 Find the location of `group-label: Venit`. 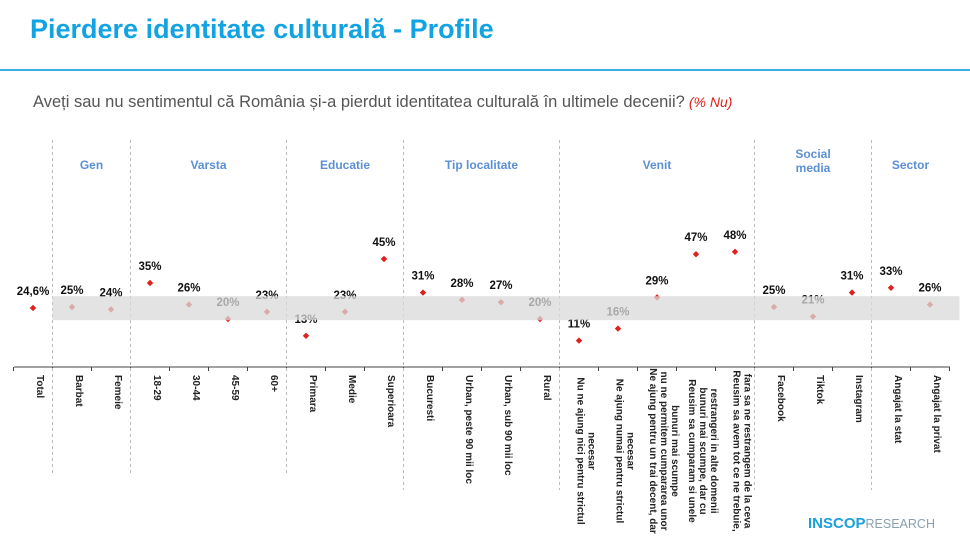

group-label: Venit is located at coordinates (657, 165).